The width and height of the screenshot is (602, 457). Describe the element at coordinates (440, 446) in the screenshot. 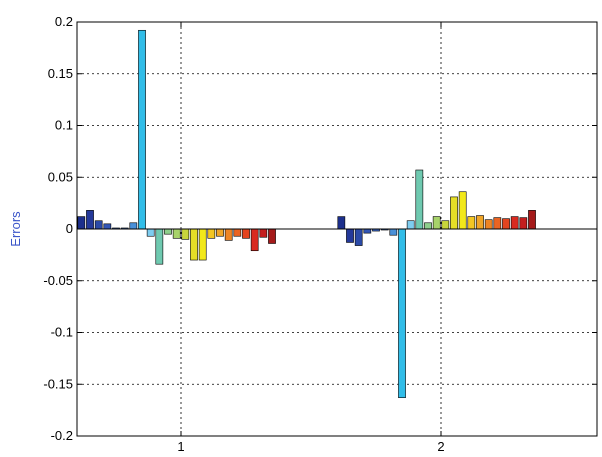

I see `x-tick-label-1: 2` at that location.